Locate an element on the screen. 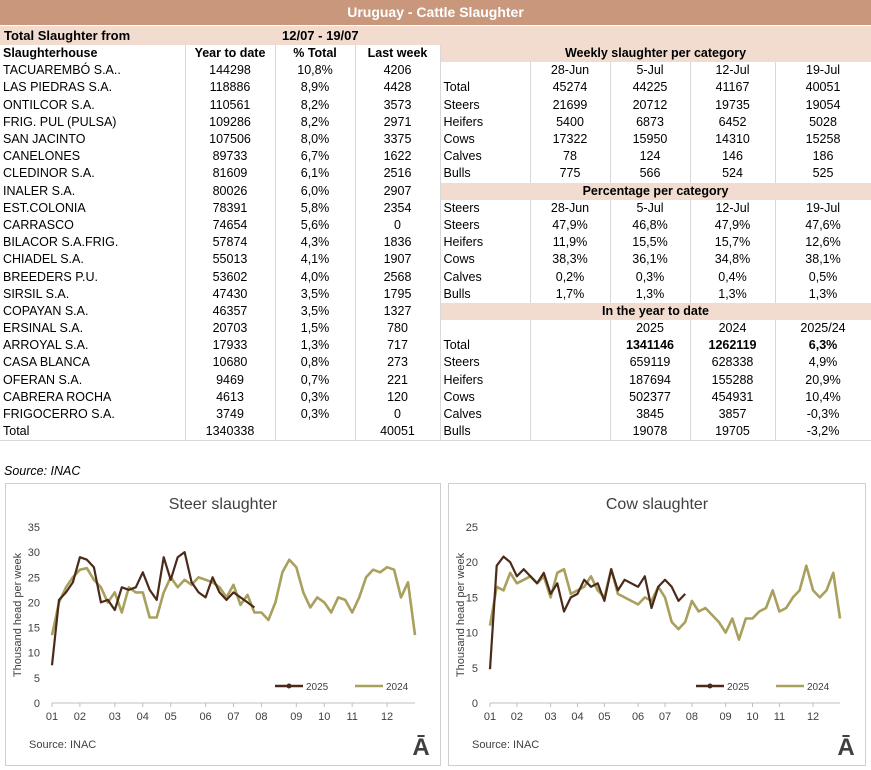  y-tick-label: 15 is located at coordinates (34, 629).